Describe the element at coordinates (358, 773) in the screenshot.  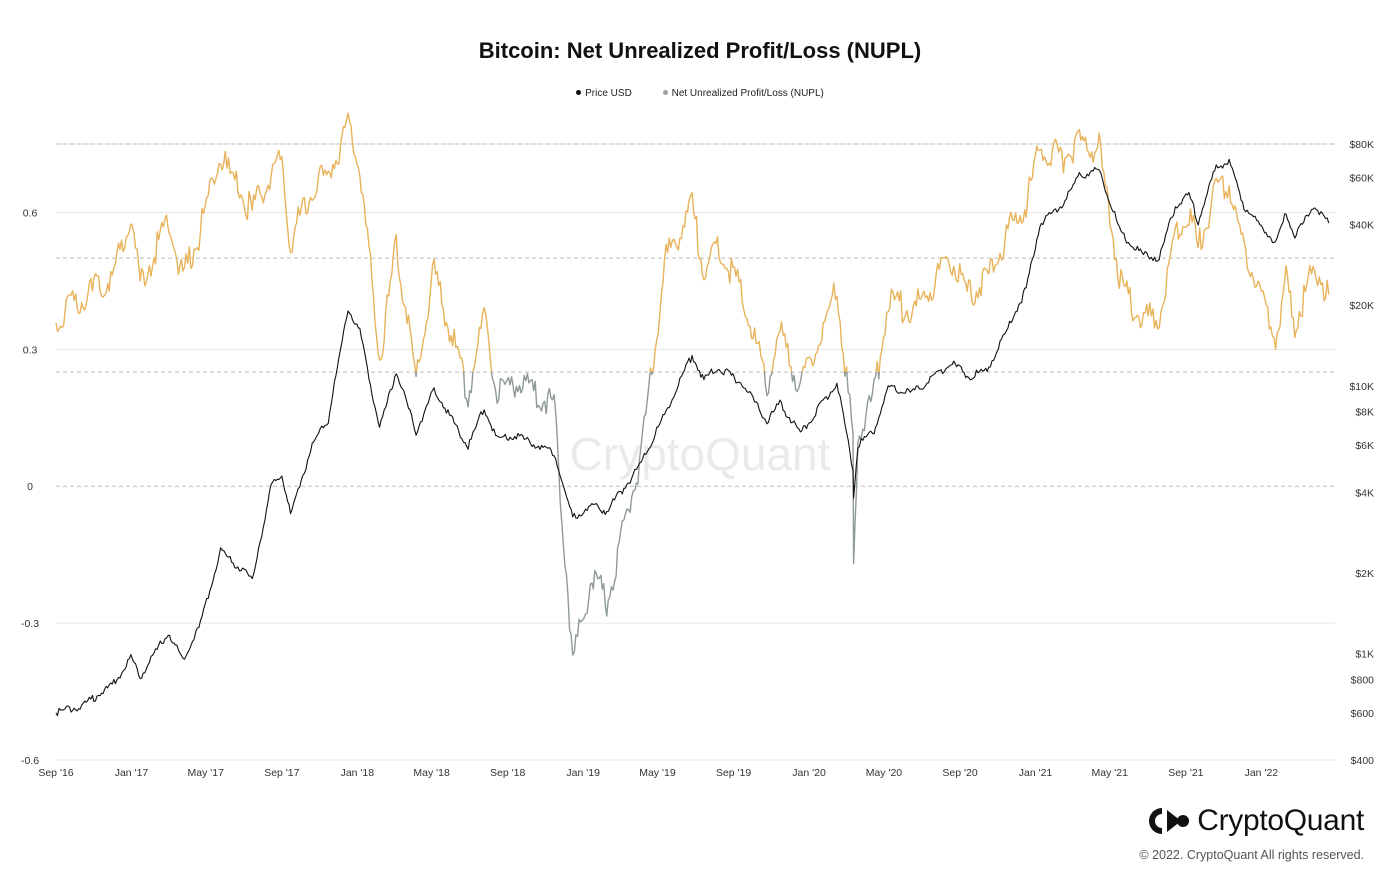
I see `x-tick-label: Jan '18` at that location.